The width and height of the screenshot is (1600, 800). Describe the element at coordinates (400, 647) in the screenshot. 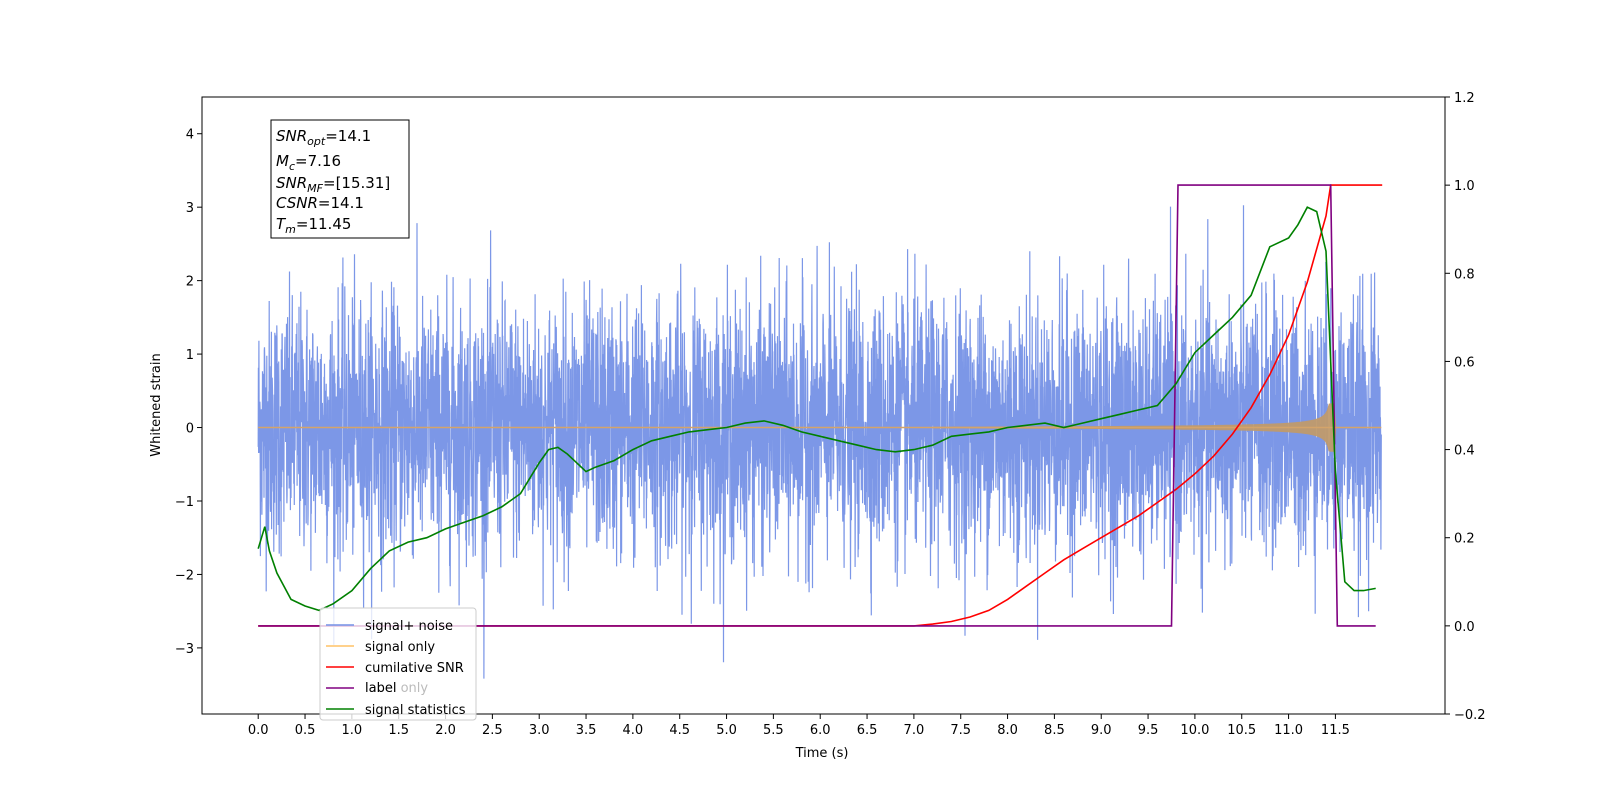

I see `legend-label-signal-only: signal only` at that location.